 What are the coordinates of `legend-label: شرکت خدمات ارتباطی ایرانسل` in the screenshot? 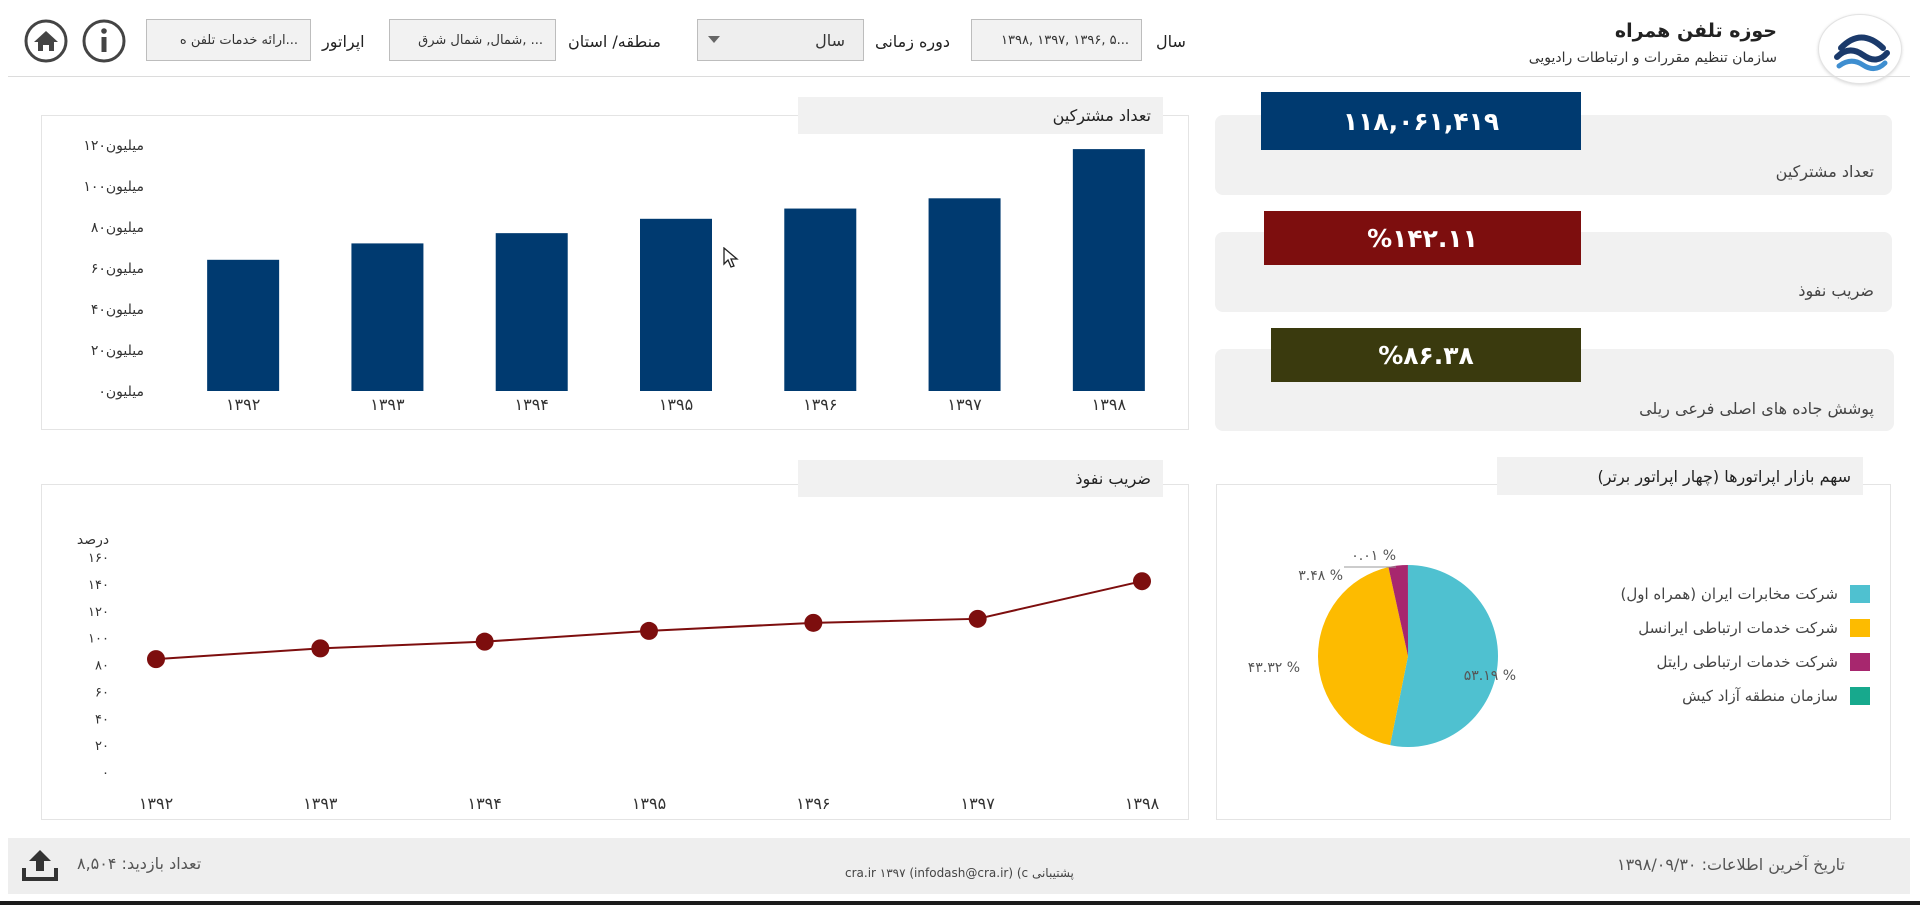 It's located at (1738, 628).